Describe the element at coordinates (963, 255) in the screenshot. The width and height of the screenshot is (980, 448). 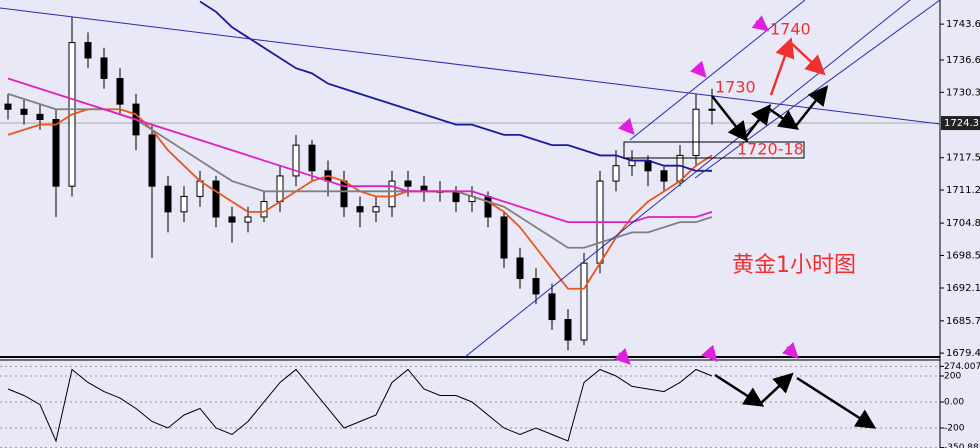
I see `y-tick-label: 1698.50` at that location.